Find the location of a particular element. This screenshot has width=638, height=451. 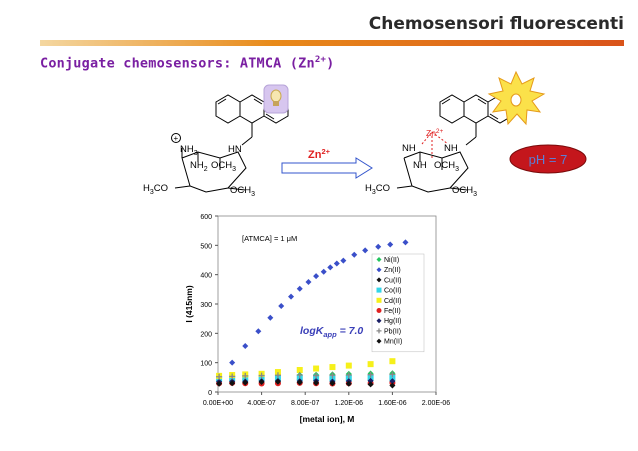

point-coii is located at coordinates (392, 377).